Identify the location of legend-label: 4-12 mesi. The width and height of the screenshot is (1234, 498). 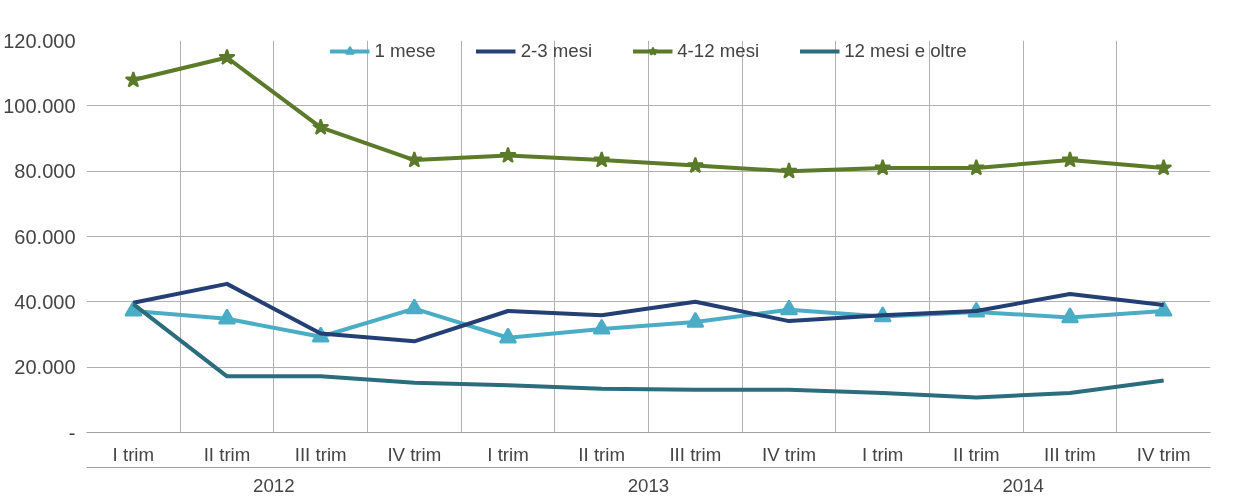
(718, 51).